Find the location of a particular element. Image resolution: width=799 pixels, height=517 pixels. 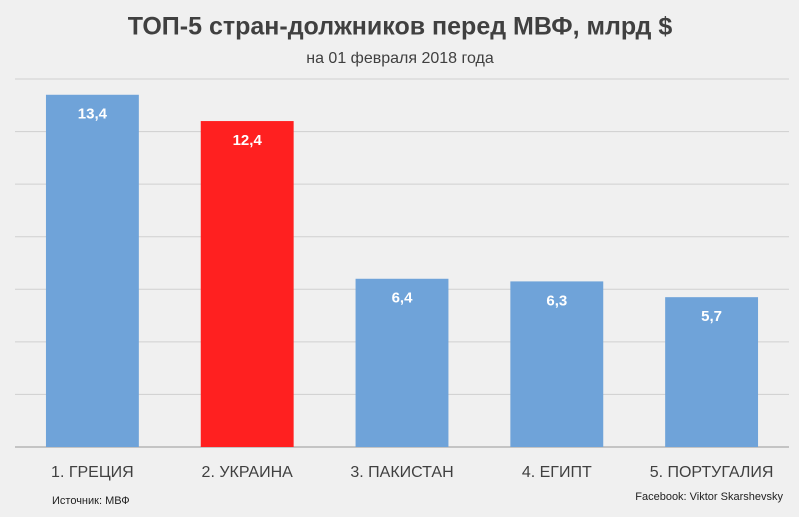

value-label: 5,7 is located at coordinates (711, 316).